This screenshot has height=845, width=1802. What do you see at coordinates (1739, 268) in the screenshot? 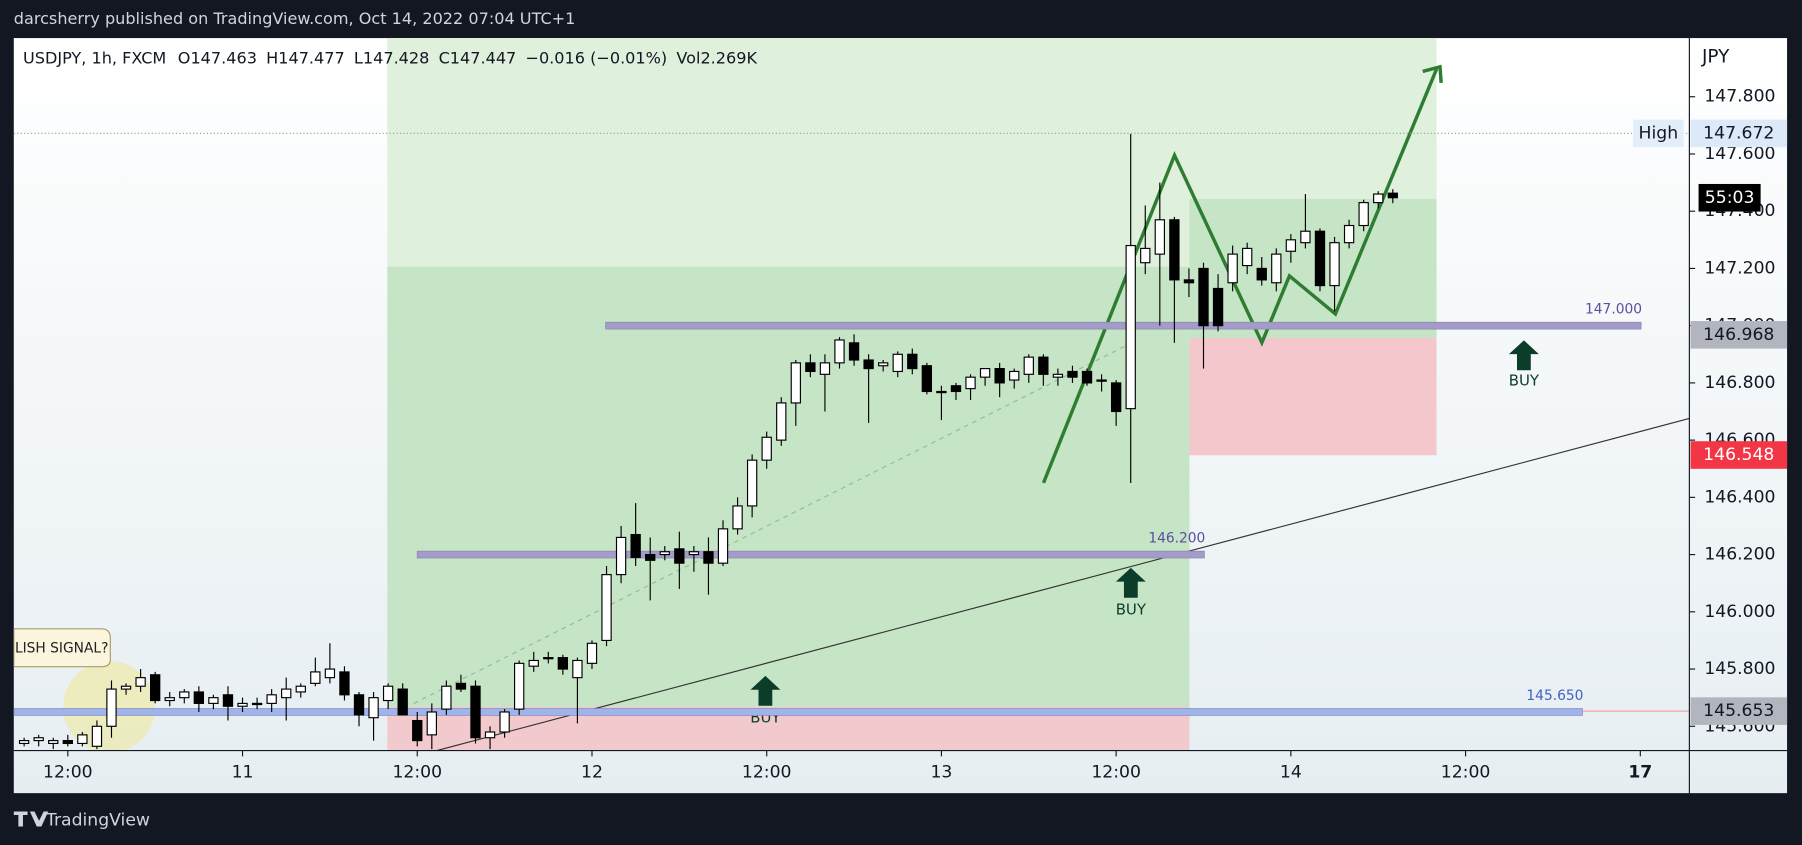
I see `y-tick-label: 147.200` at bounding box center [1739, 268].